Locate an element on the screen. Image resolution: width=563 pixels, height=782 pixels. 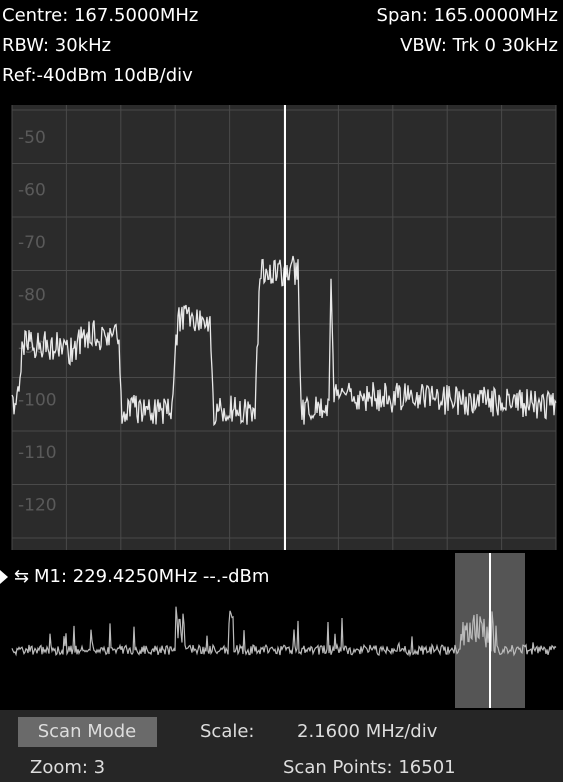
zoom: Zoom: 3 is located at coordinates (67, 767).